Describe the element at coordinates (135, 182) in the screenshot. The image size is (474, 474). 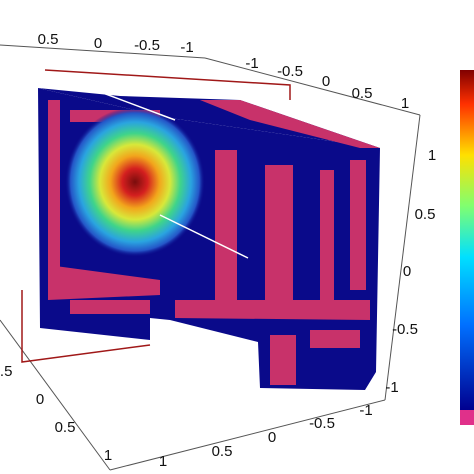
I see `heat-spot` at that location.